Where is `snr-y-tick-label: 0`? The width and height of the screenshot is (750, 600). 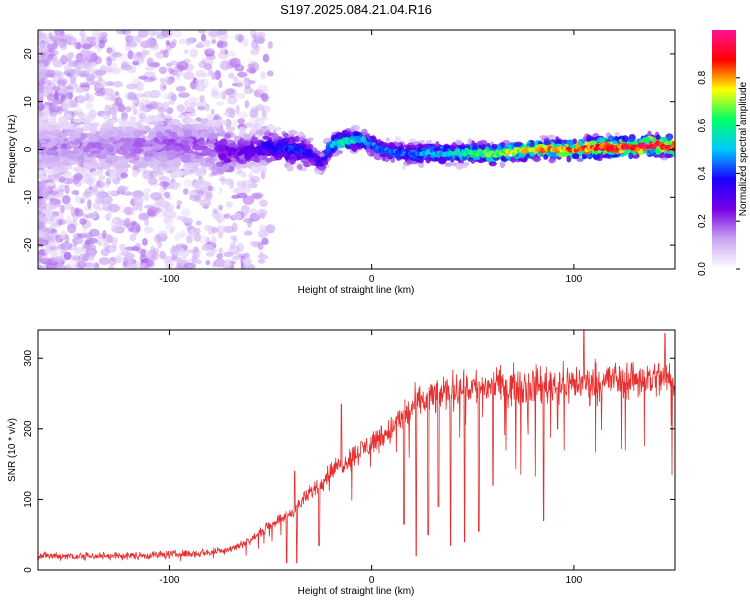
snr-y-tick-label: 0 is located at coordinates (28, 570).